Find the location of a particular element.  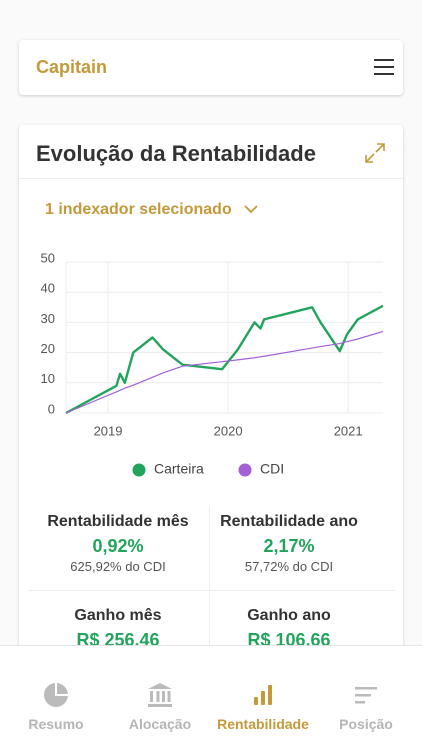

indexer-selector: 1 indexador selecionado is located at coordinates (151, 210).